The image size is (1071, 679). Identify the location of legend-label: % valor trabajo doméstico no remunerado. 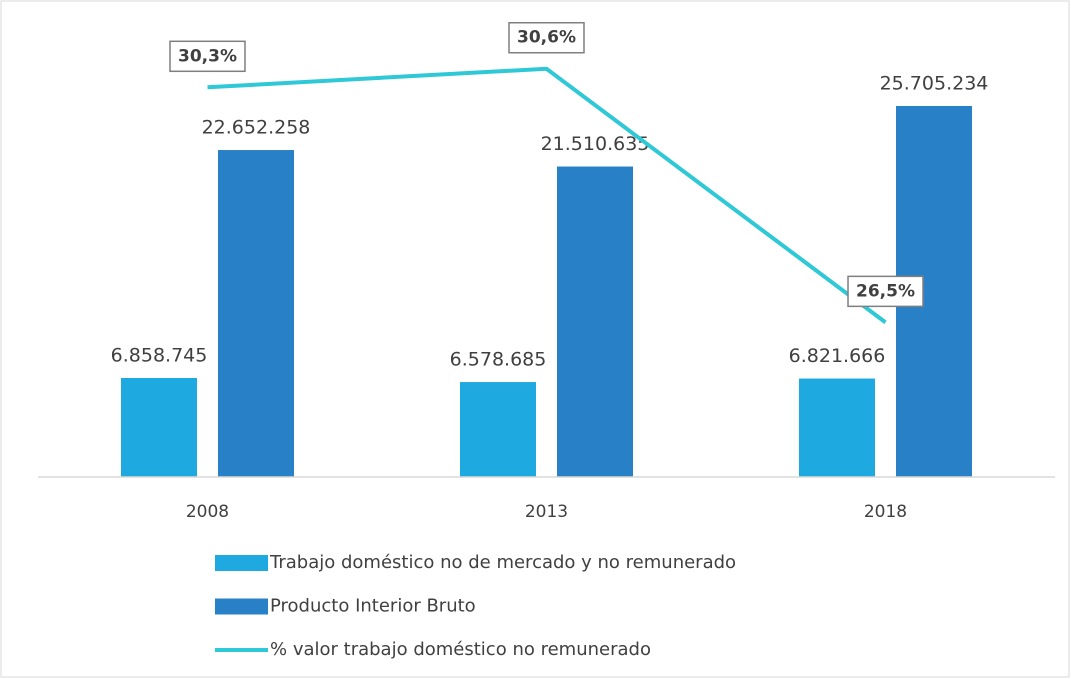
(460, 649).